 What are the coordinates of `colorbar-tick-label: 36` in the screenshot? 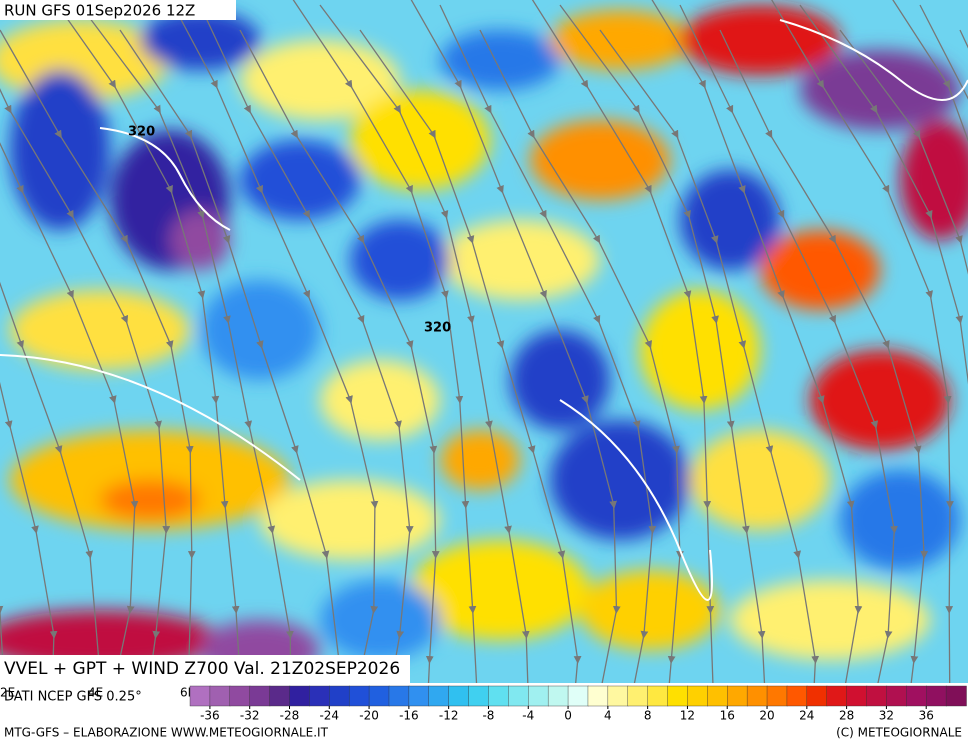 It's located at (926, 716).